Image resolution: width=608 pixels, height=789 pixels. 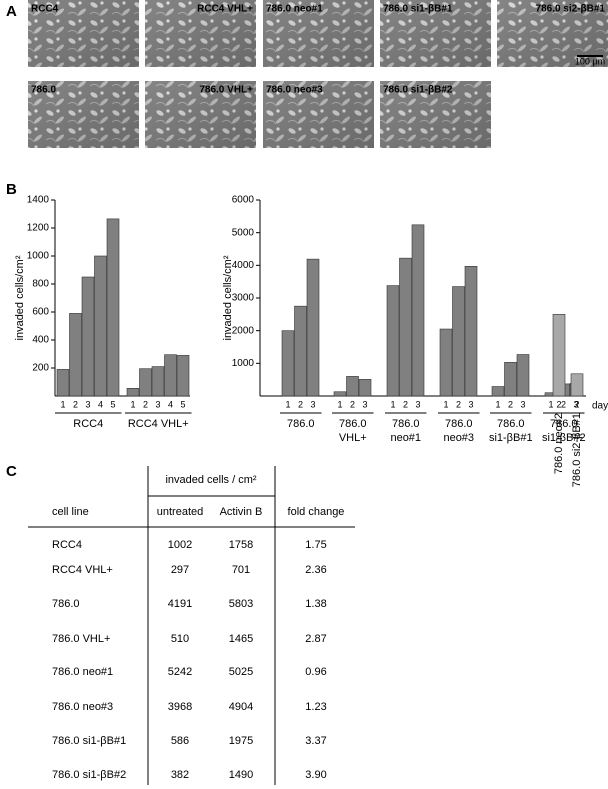 I want to click on table-cell: 2.87, so click(x=315, y=639).